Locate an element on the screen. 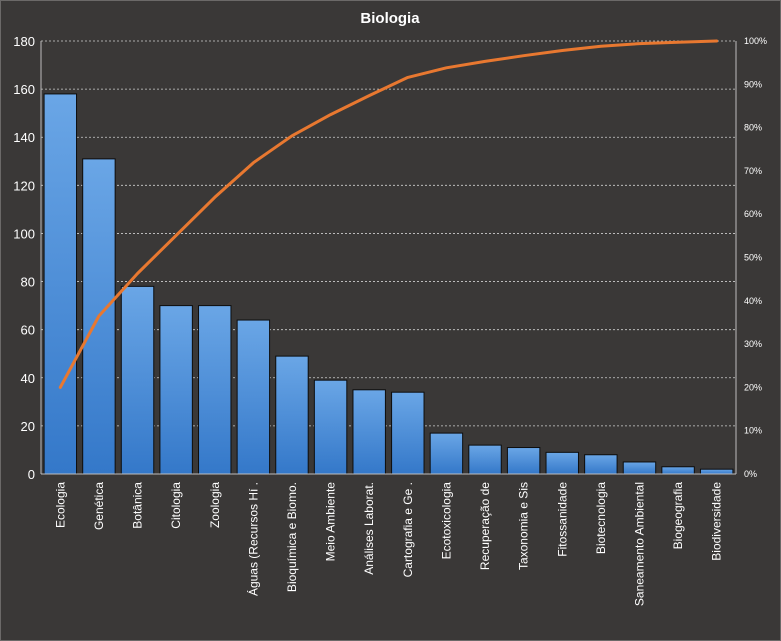 The width and height of the screenshot is (781, 641). x-tick-label: Genética is located at coordinates (99, 506).